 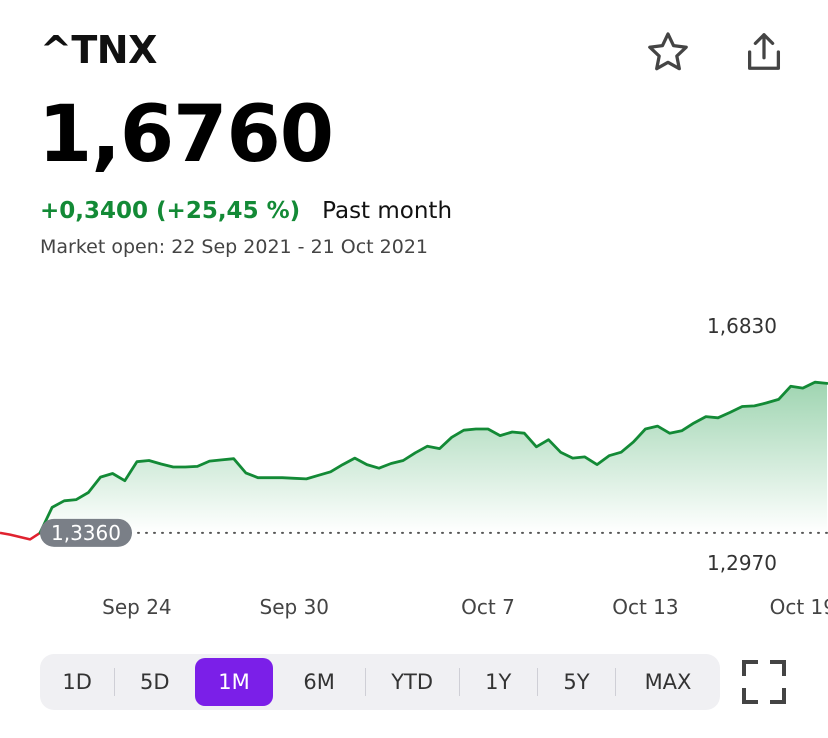 What do you see at coordinates (668, 682) in the screenshot?
I see `range-button-max: MAX` at bounding box center [668, 682].